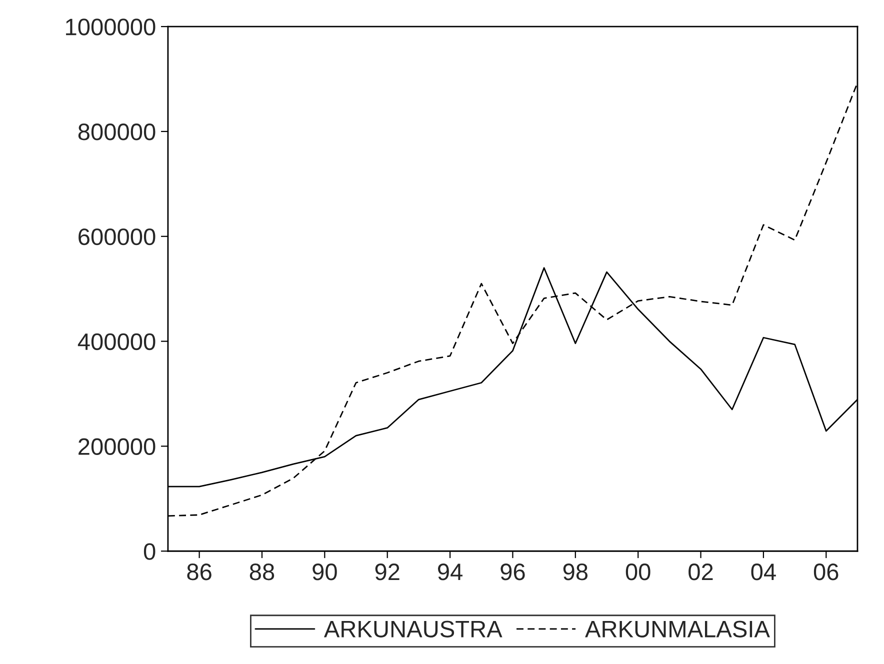 This screenshot has width=884, height=664. I want to click on x-tick-label: 92, so click(387, 572).